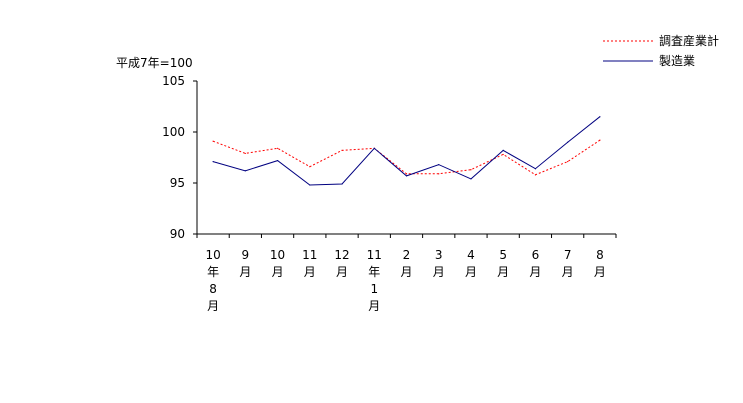 This screenshot has height=403, width=743. I want to click on x-tick-label: 3, so click(439, 255).